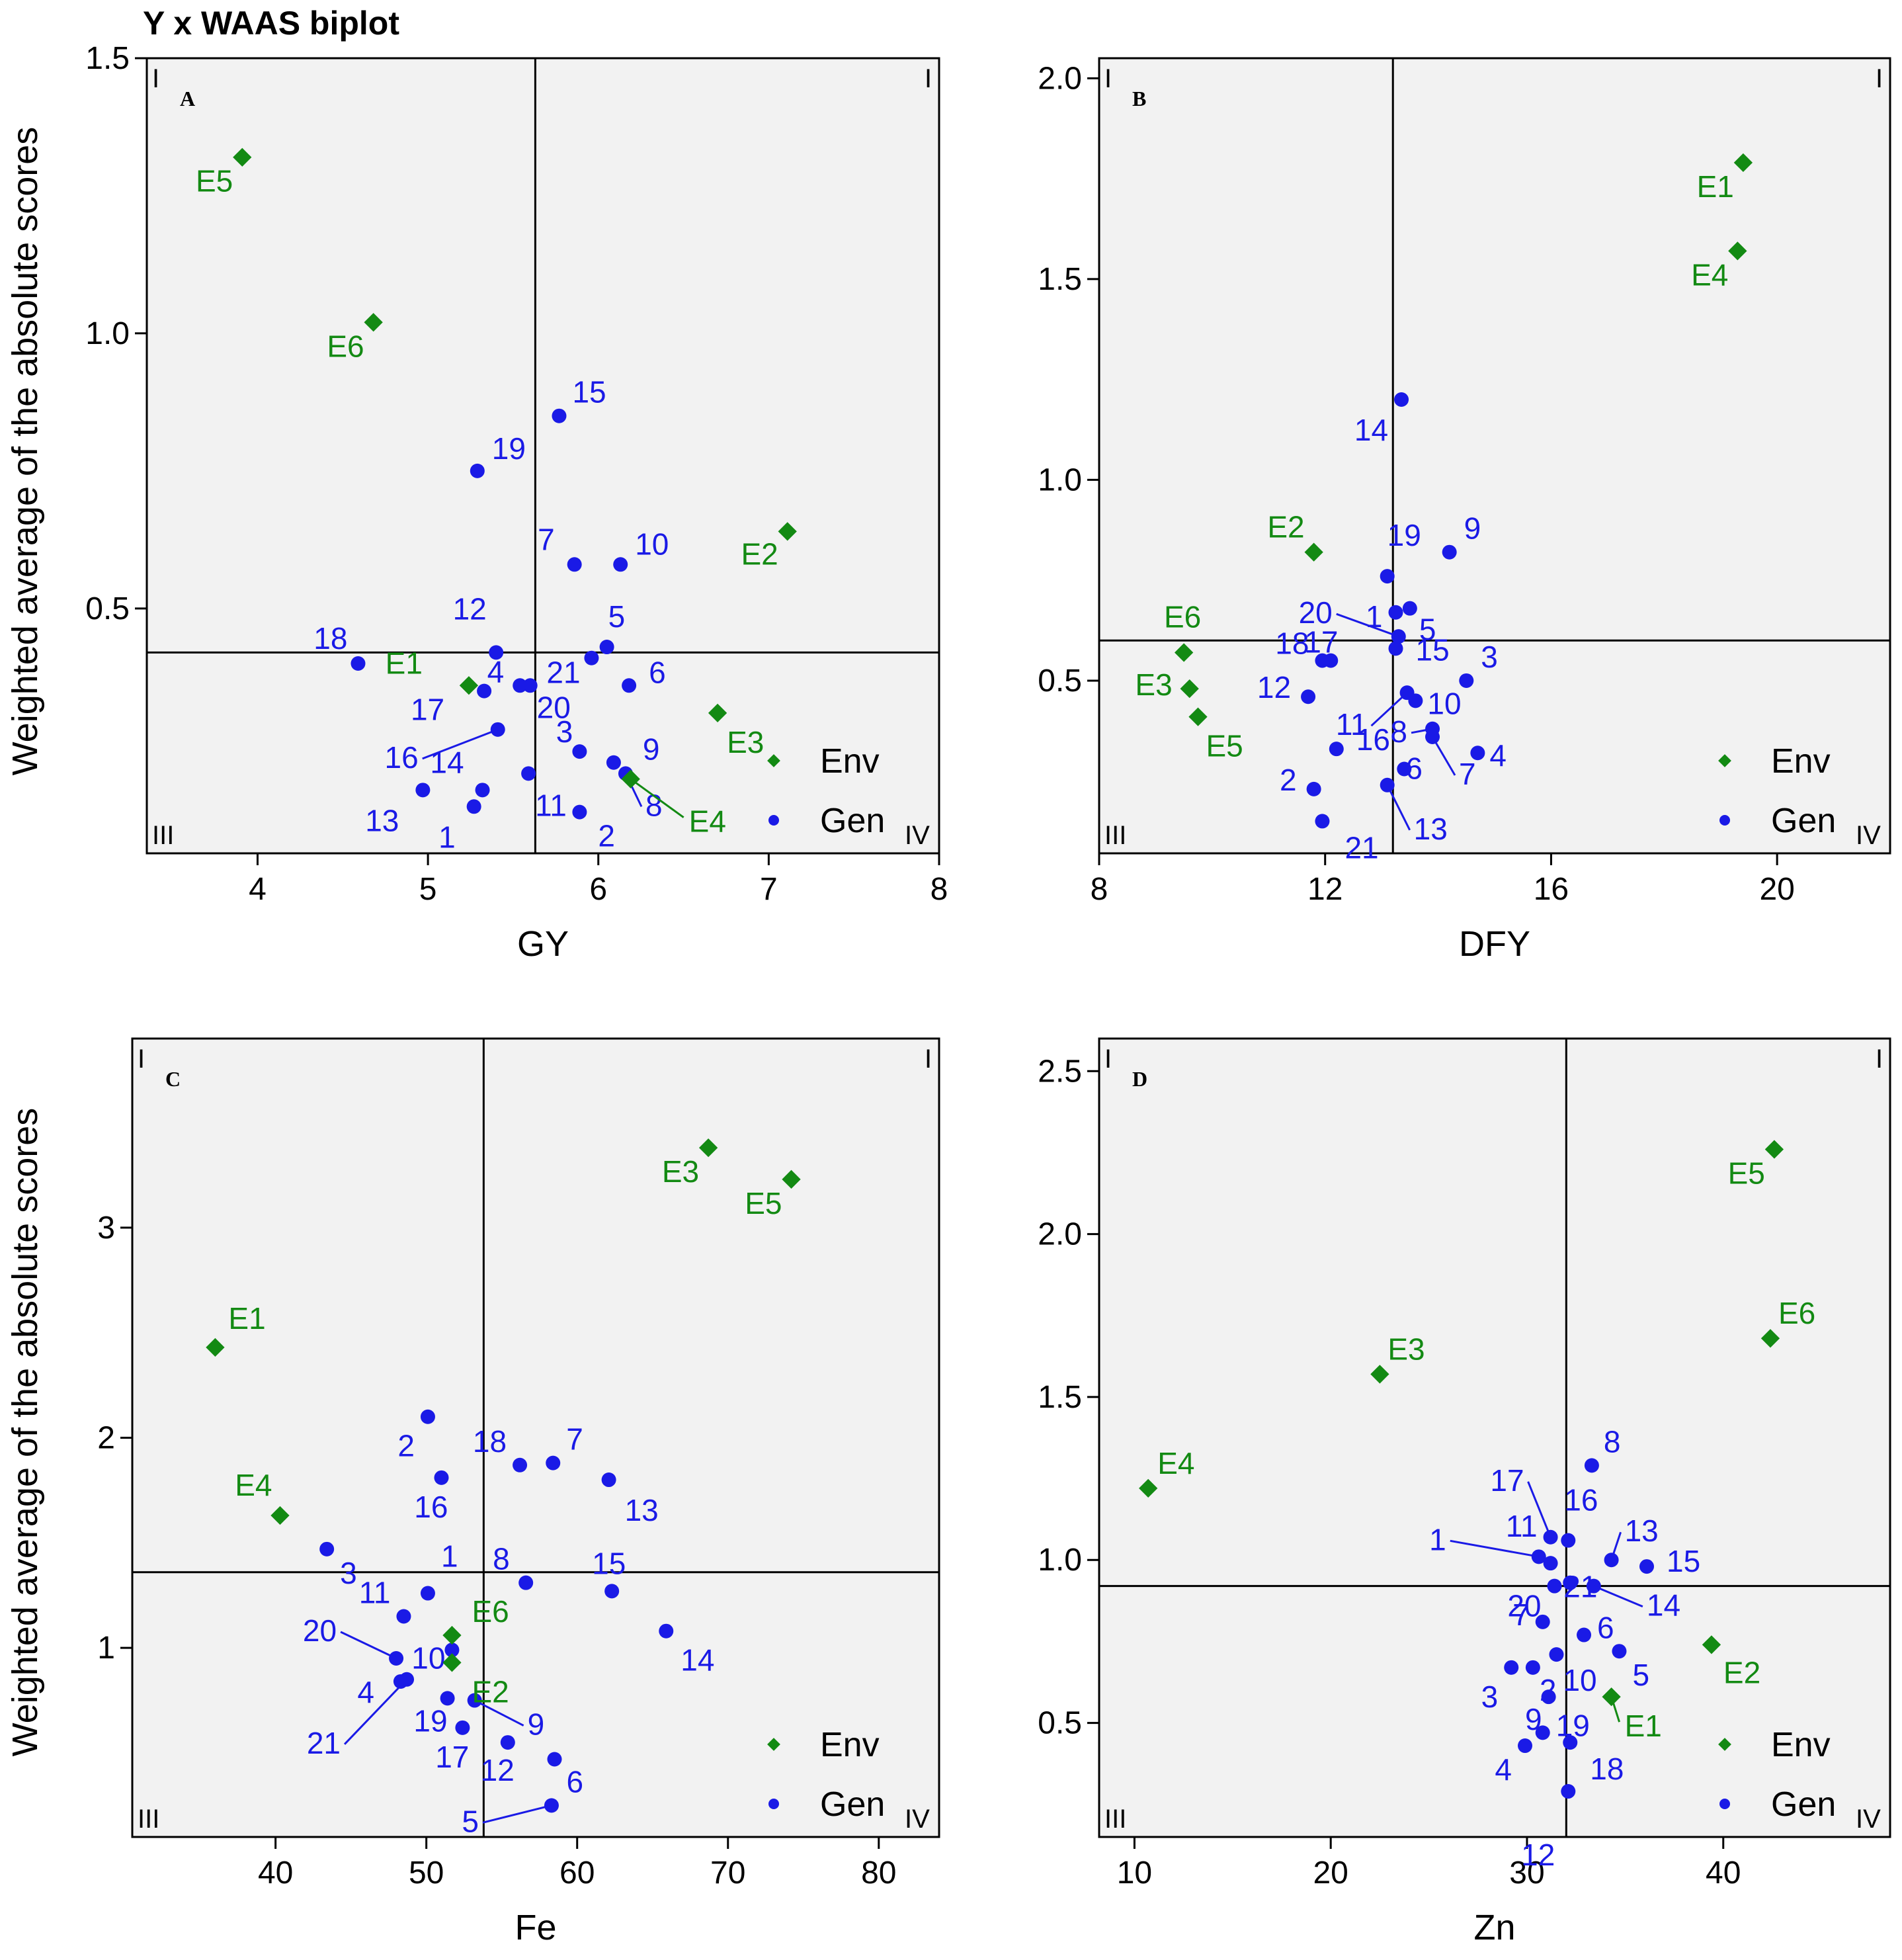 Image resolution: width=1902 pixels, height=1960 pixels. Describe the element at coordinates (1770, 1338) in the screenshot. I see `environment-point-E6` at that location.